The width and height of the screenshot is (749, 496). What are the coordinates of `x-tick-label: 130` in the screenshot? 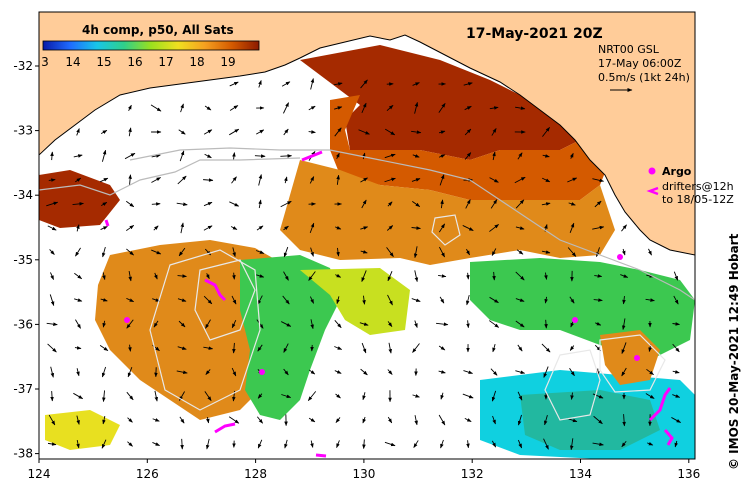 It's located at (363, 474).